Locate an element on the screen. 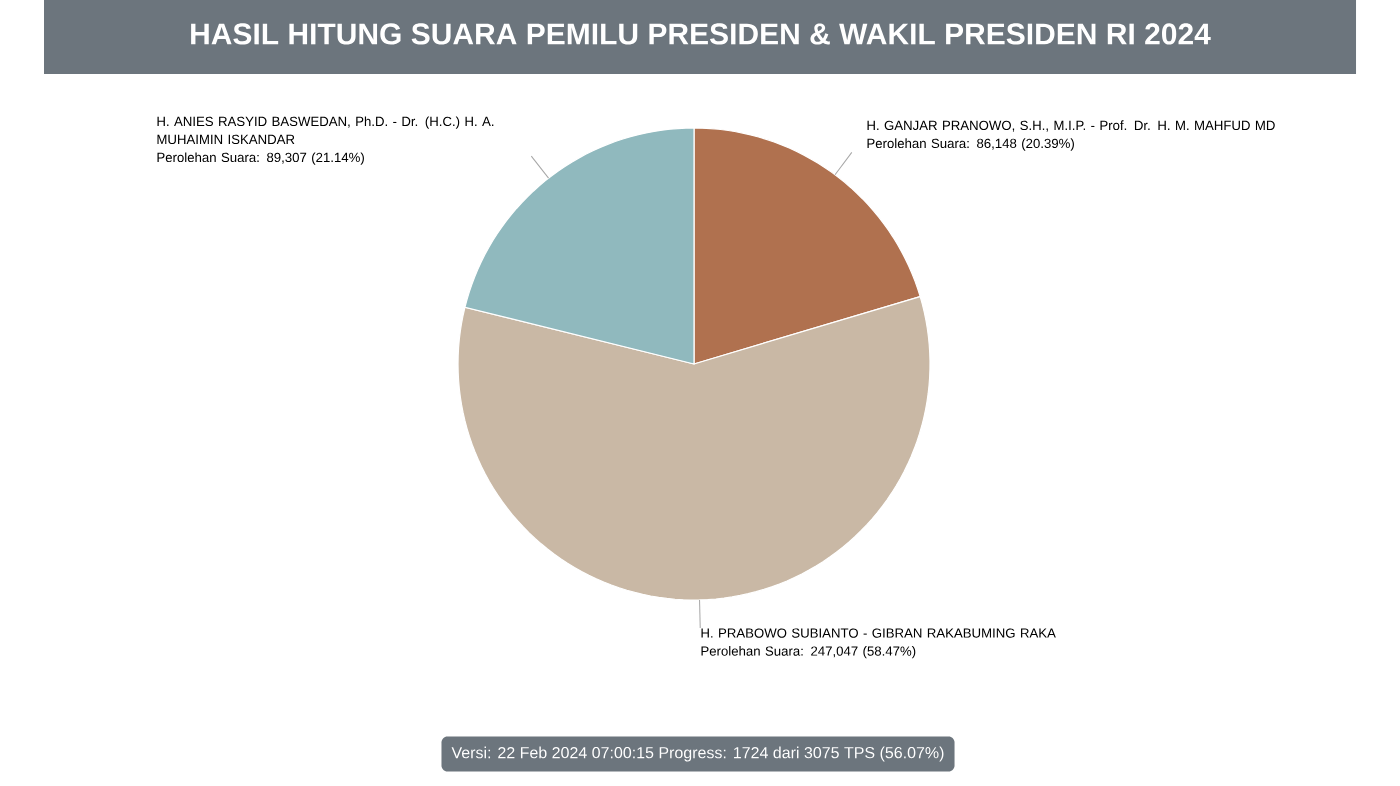 The width and height of the screenshot is (1400, 786). chart-title: HASIL HITUNG SUARA PEMILU PRESIDEN & WAKIL PRESIDEN RI 2024 is located at coordinates (701, 34).